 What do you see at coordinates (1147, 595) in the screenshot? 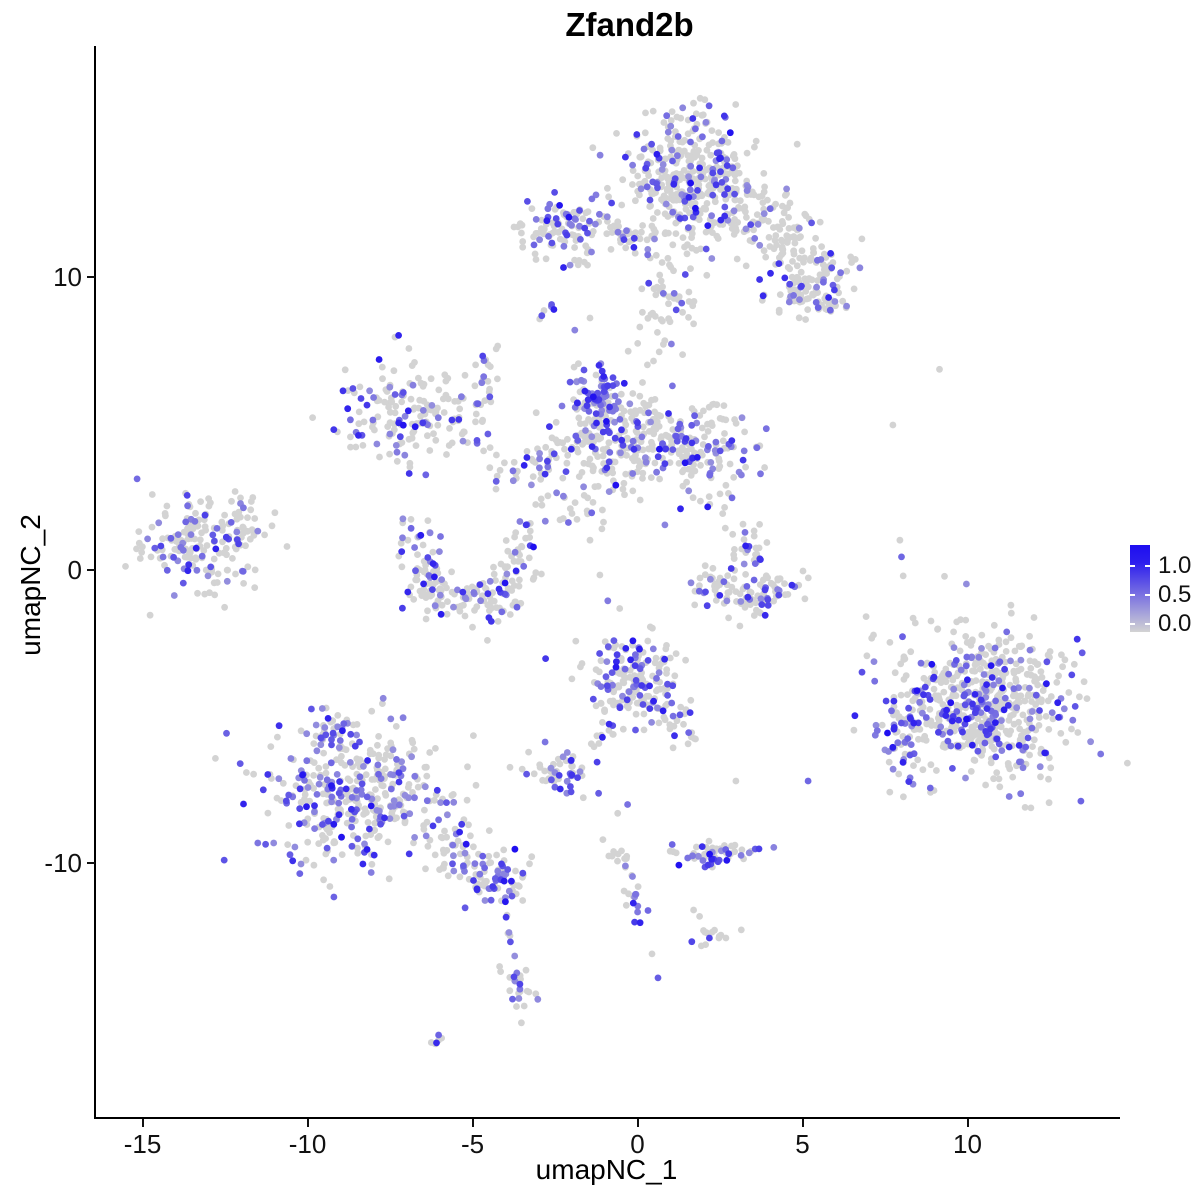
I see `legend-bar-tick` at bounding box center [1147, 595].